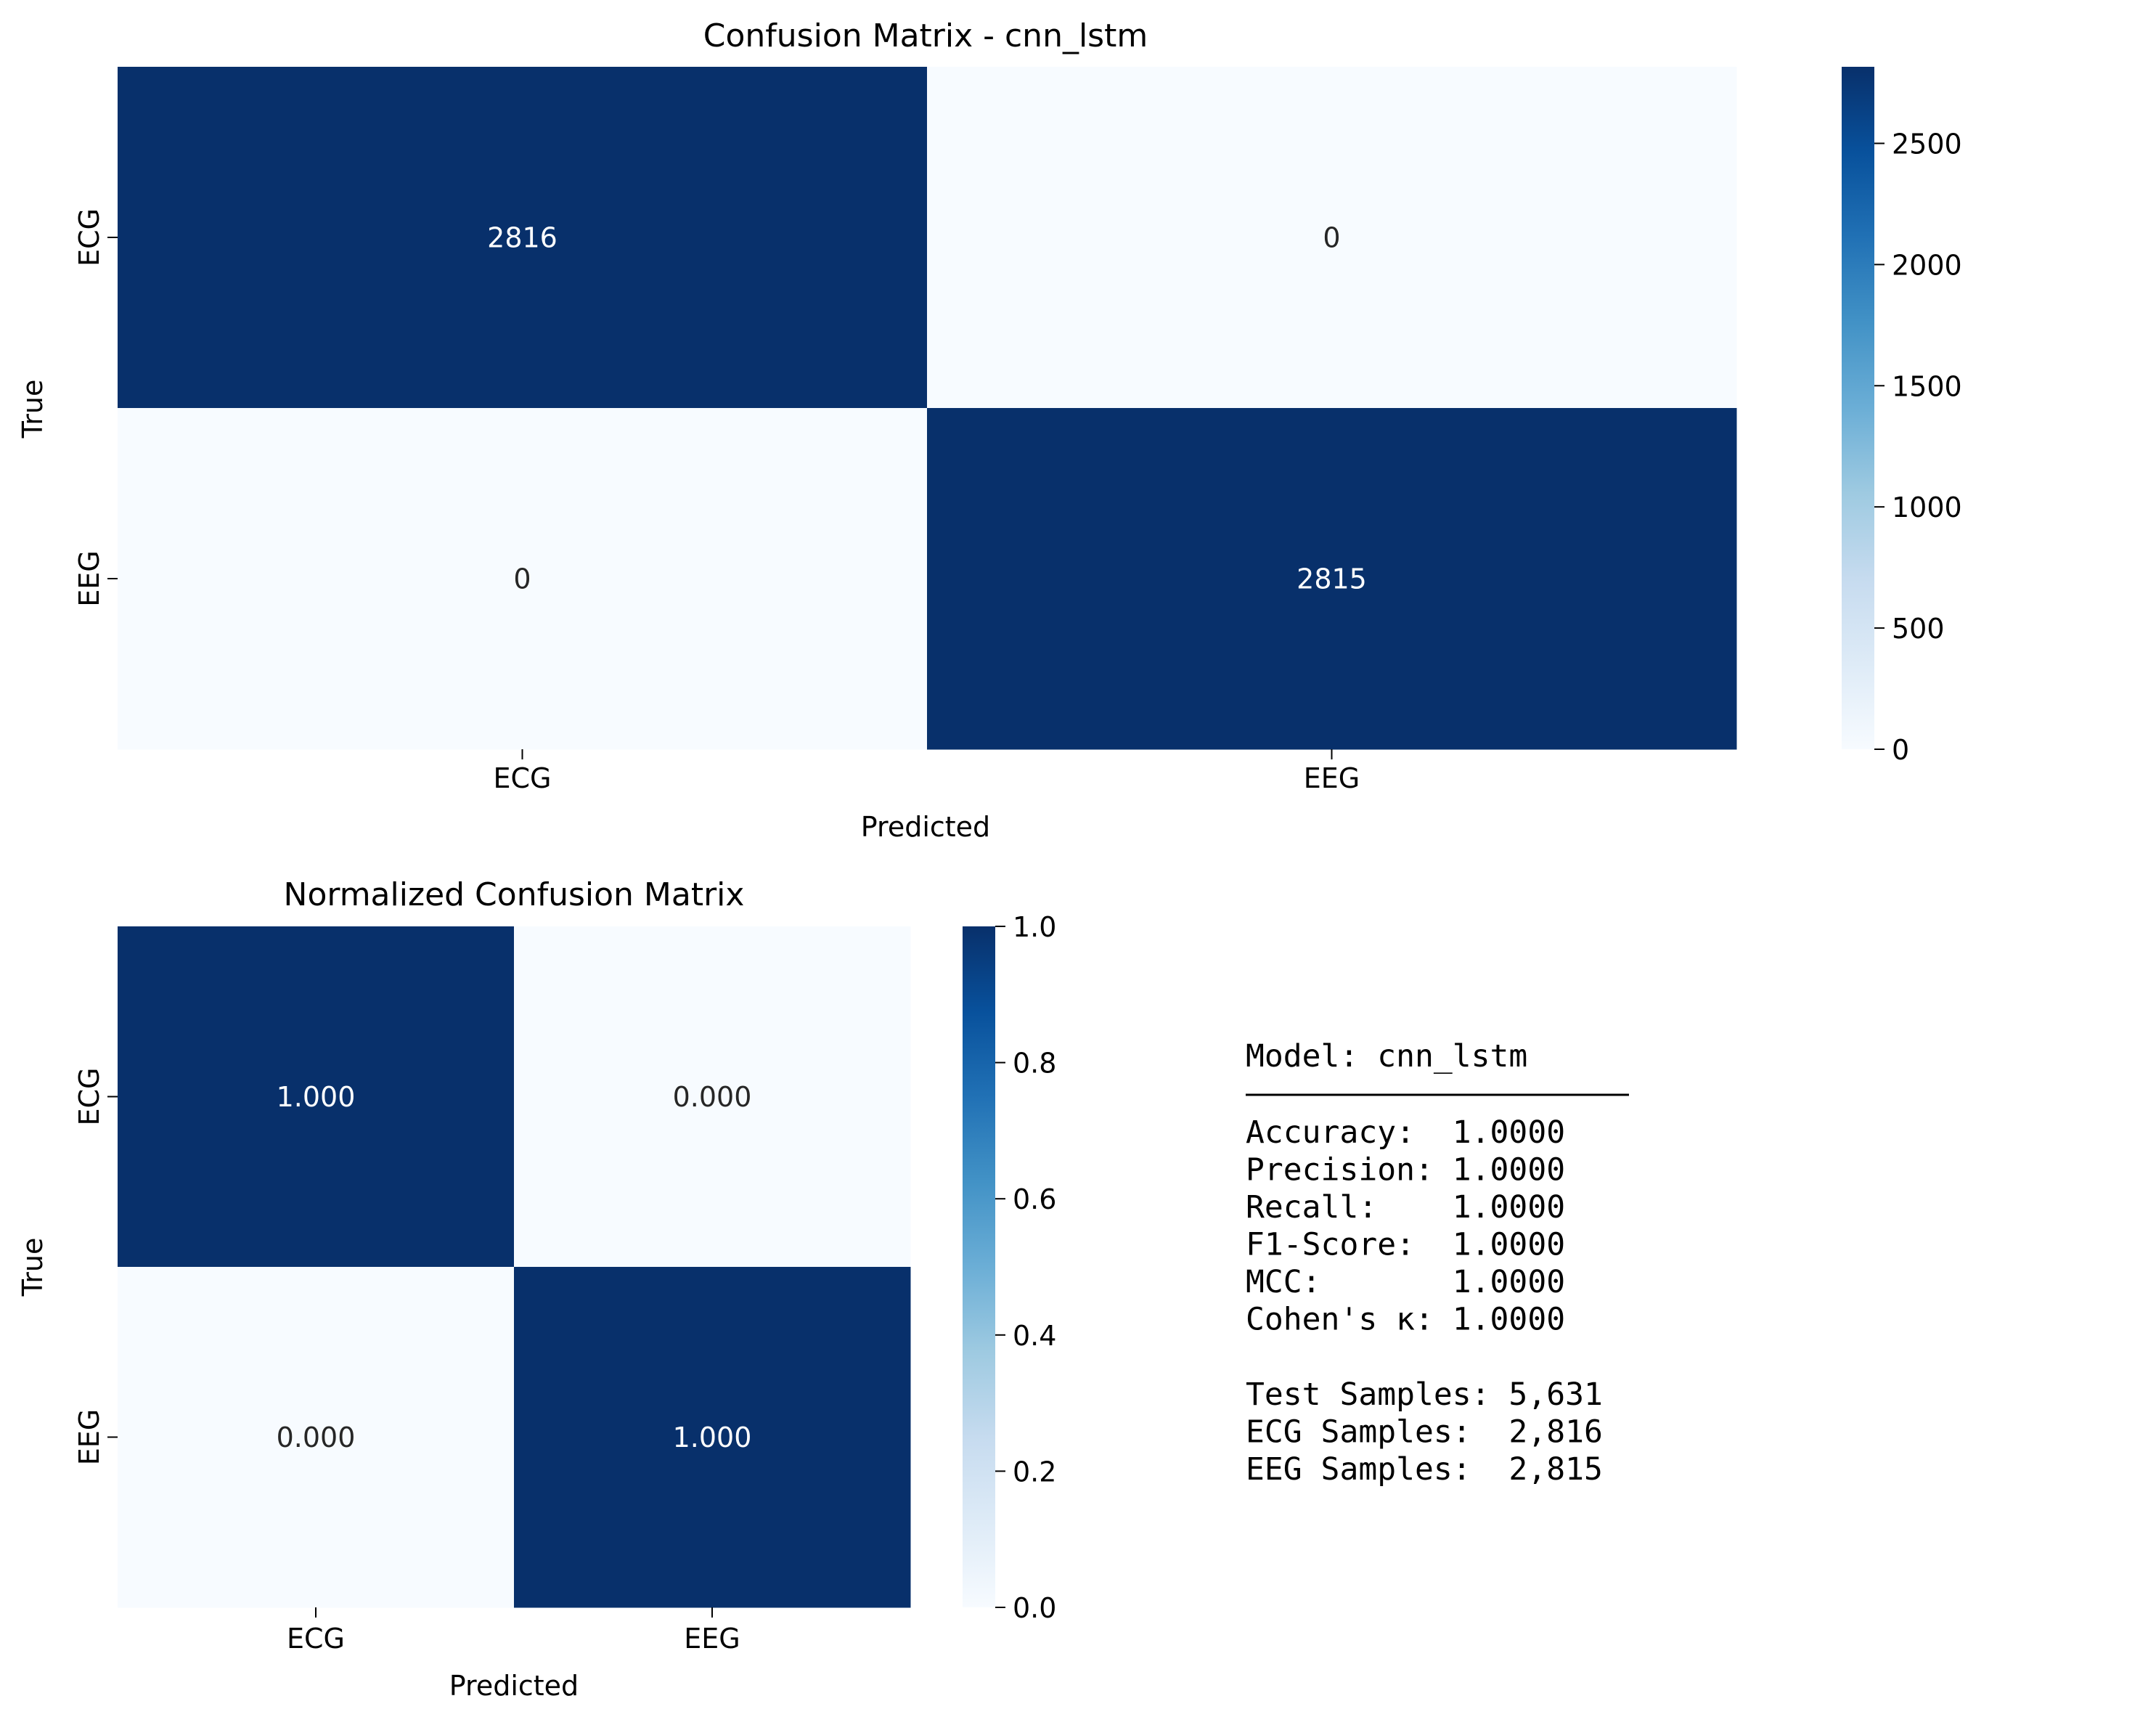  Describe the element at coordinates (1927, 144) in the screenshot. I see `colorbar-tick-label: 2500` at that location.